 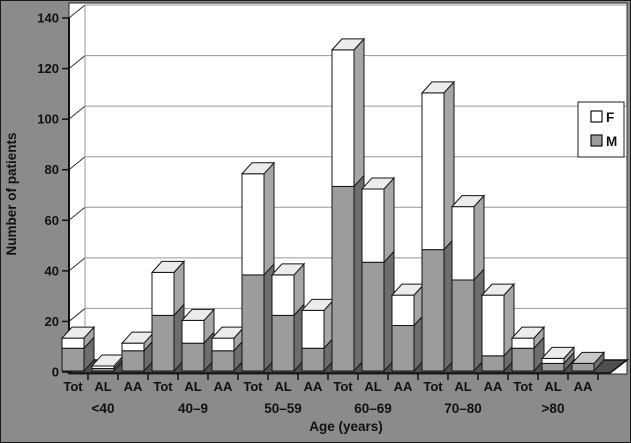 I want to click on group-label: 40–9, so click(x=193, y=408).